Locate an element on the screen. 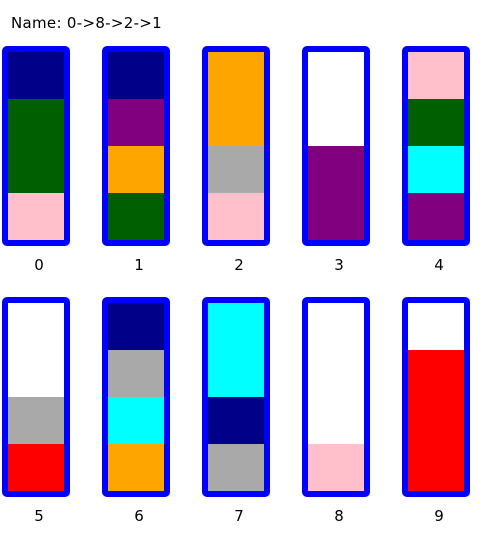 Image resolution: width=500 pixels, height=550 pixels. tube-7-segment-3-cyan is located at coordinates (236, 326).